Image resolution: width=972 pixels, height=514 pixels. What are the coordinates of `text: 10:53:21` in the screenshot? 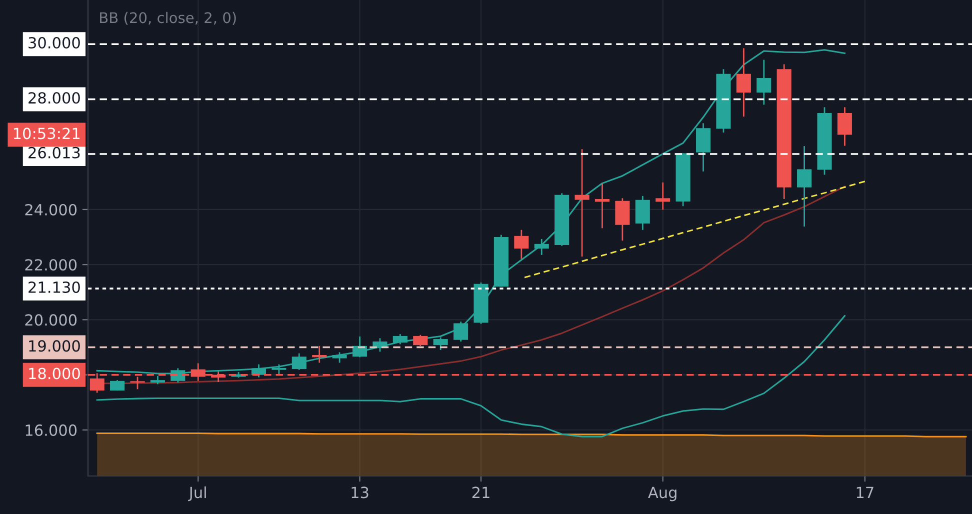 It's located at (47, 134).